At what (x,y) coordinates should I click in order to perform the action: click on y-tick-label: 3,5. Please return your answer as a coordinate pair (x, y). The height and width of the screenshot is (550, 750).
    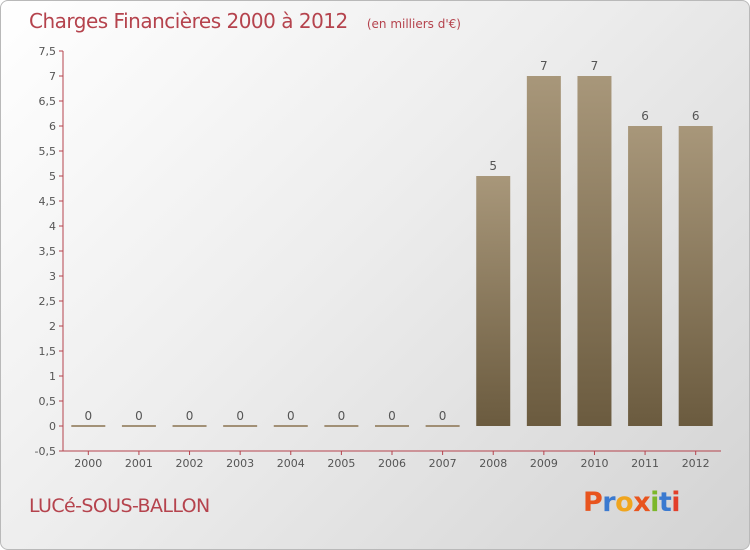
    Looking at the image, I should click on (48, 251).